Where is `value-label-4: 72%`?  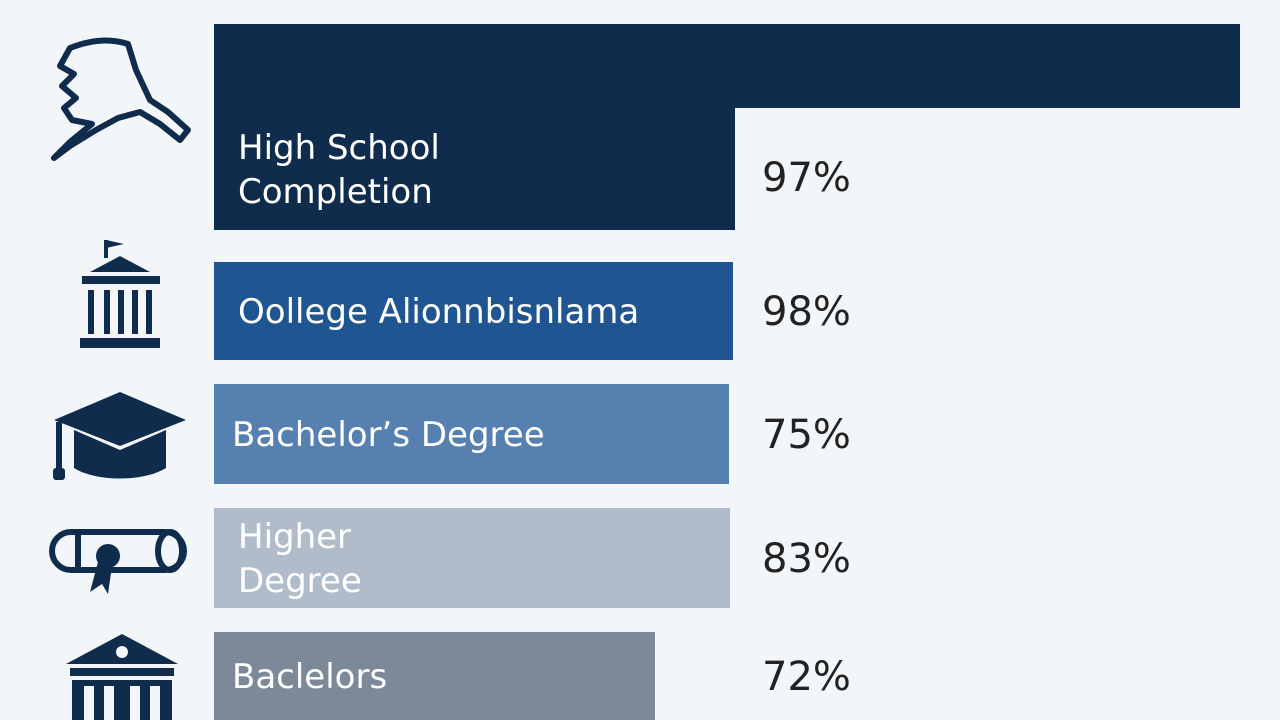
value-label-4: 72% is located at coordinates (806, 677).